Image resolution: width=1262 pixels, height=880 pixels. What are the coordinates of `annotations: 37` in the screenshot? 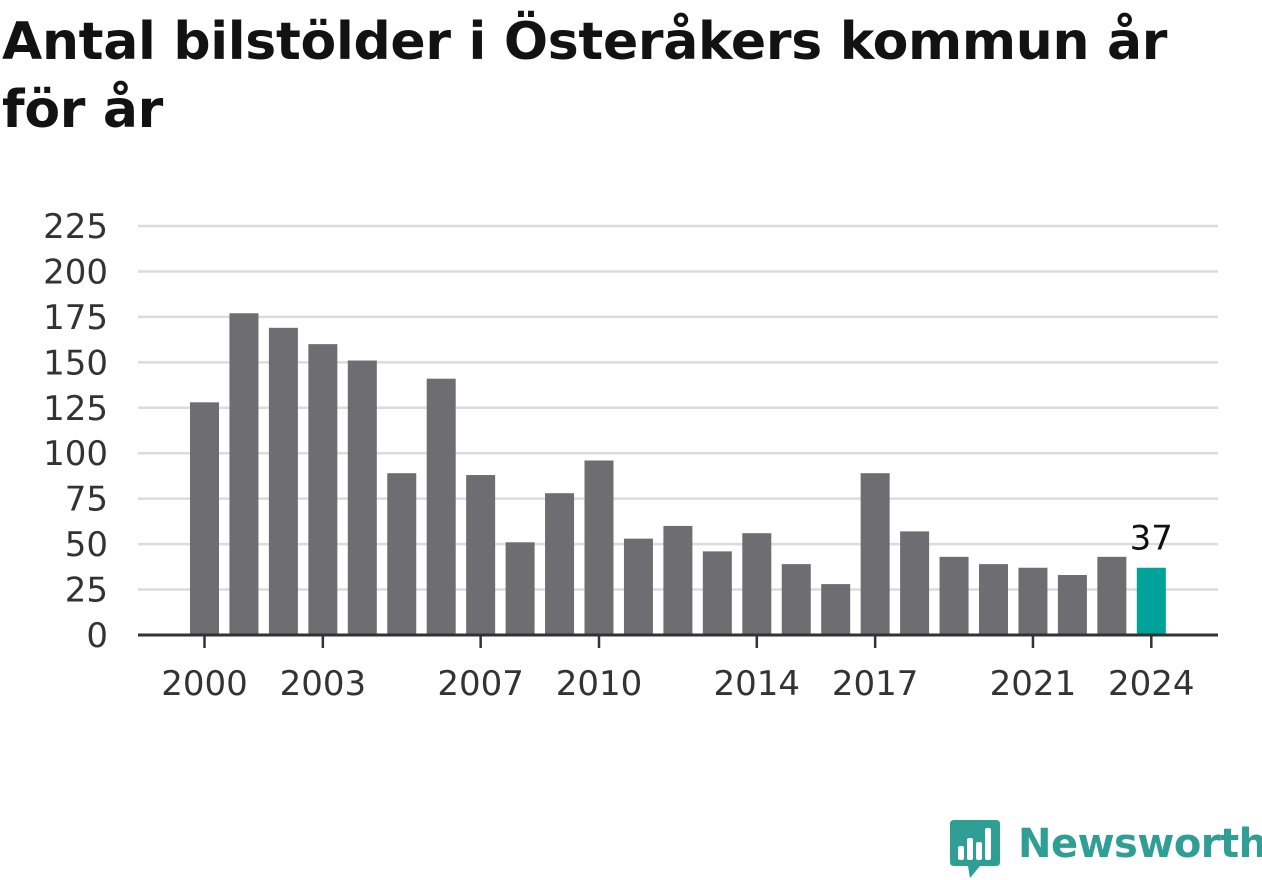 It's located at (1151, 539).